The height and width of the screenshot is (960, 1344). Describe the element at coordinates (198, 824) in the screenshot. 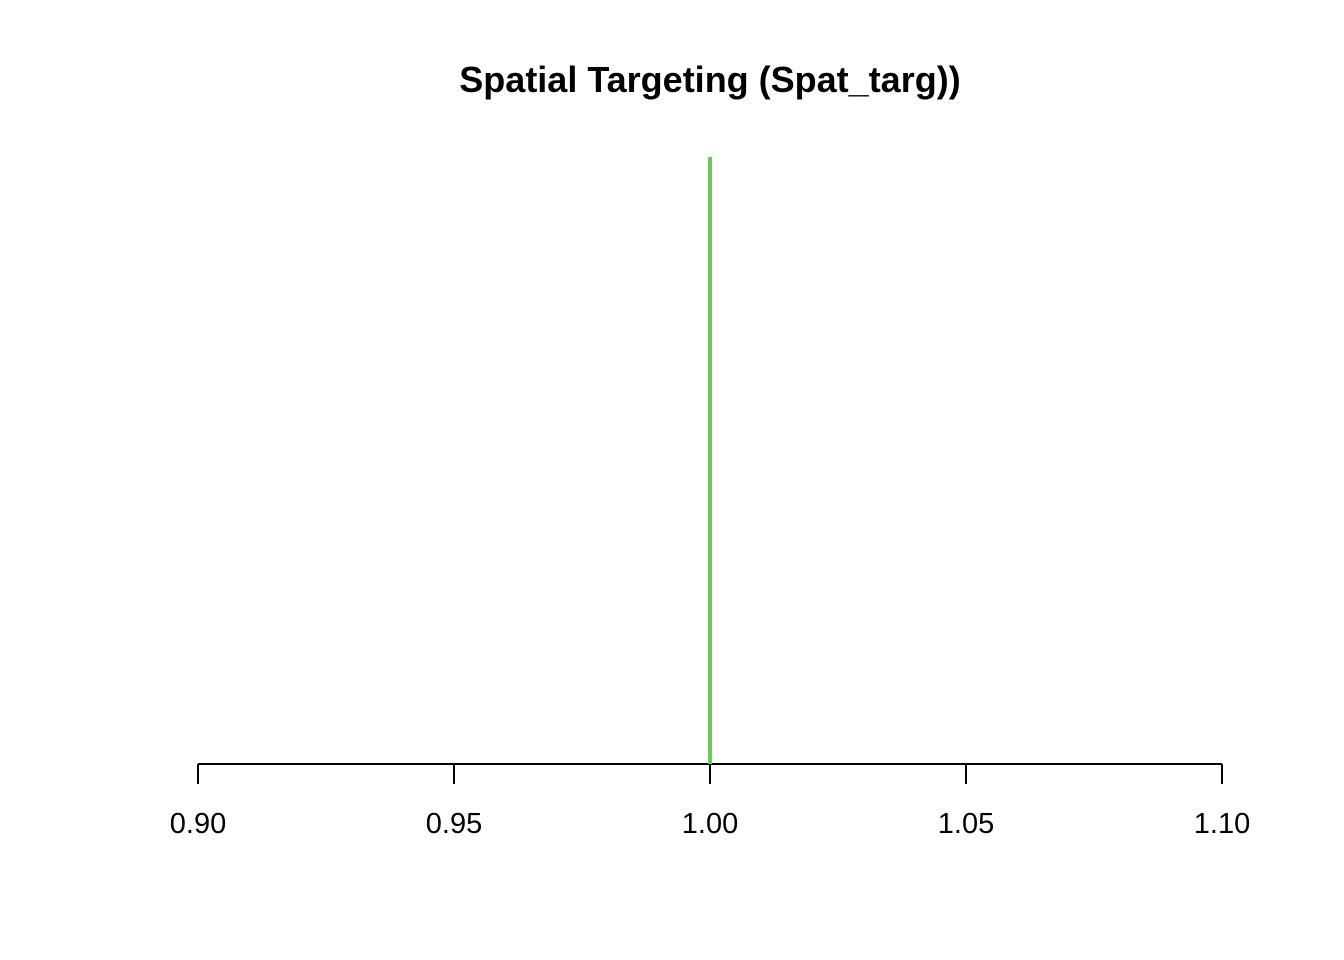

I see `x-tick-label: 0.90` at that location.